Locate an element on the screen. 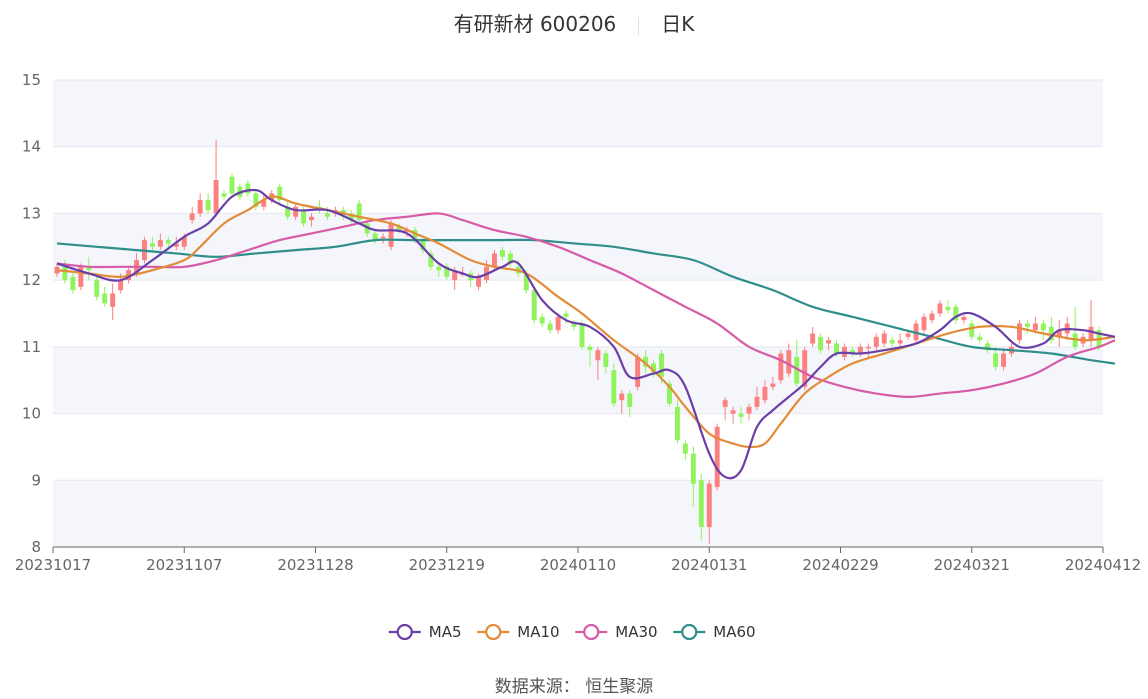 This screenshot has width=1148, height=699. source-value: 恒生聚源 is located at coordinates (619, 687).